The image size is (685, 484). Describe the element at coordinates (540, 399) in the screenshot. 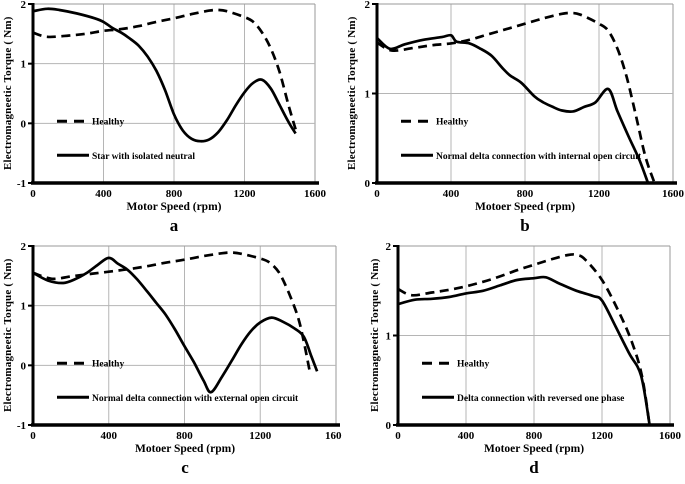

I see `legend-label: Delta connection with reversed one phase` at that location.